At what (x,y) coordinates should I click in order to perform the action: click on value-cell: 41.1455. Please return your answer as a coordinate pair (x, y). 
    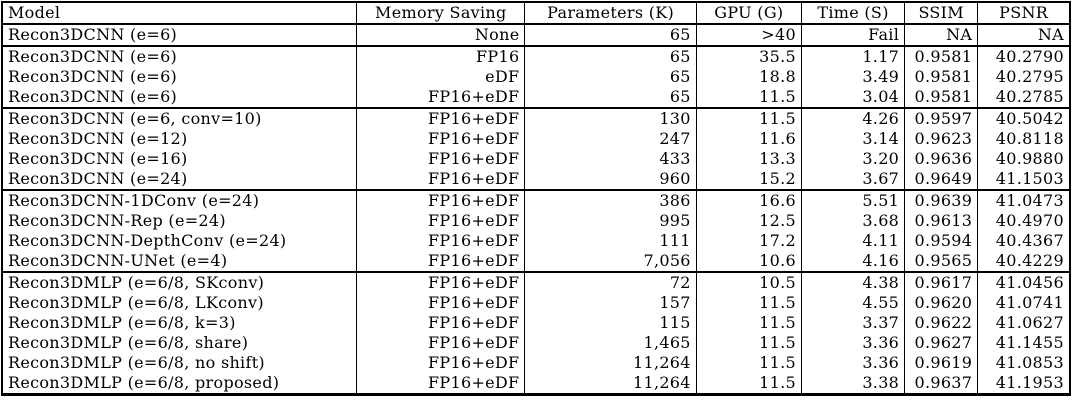
    Looking at the image, I should click on (1023, 343).